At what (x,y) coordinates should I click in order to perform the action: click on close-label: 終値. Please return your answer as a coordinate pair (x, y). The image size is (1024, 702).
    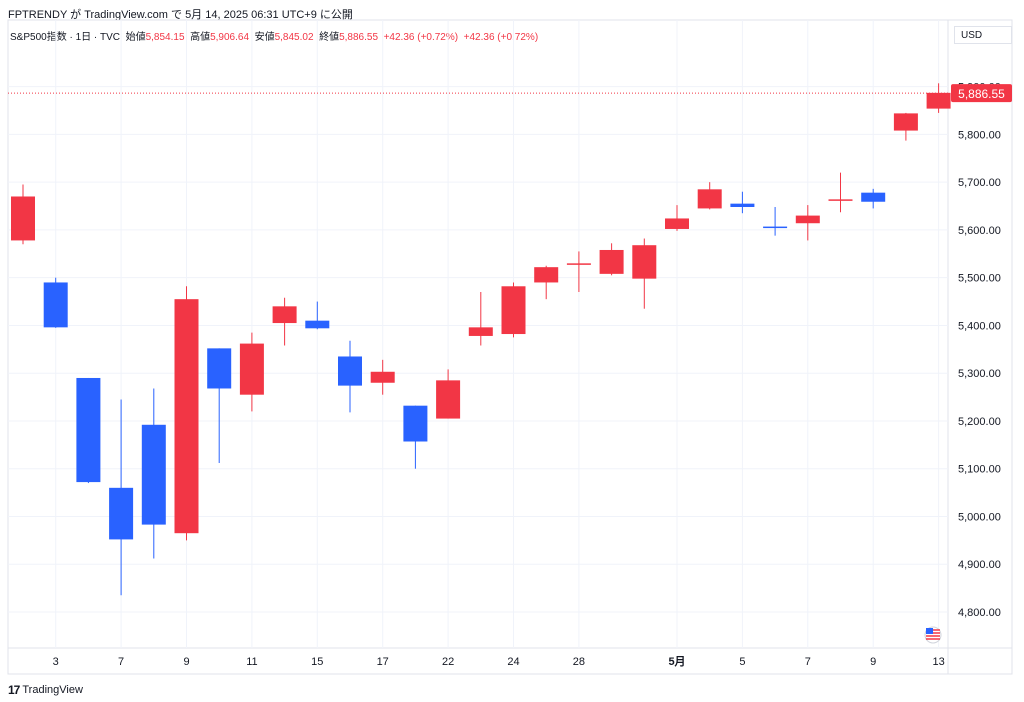
    Looking at the image, I should click on (329, 37).